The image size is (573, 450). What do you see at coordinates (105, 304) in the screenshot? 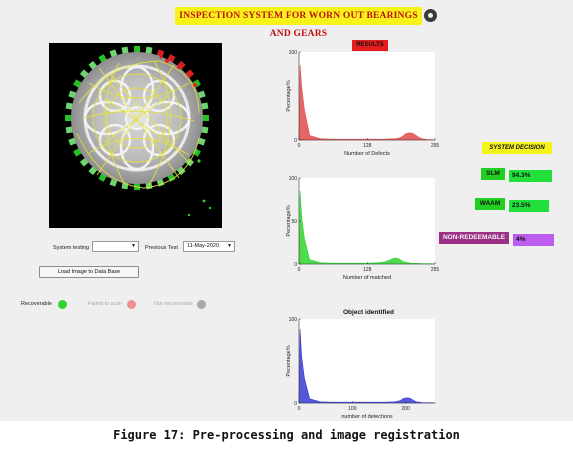
I see `lamp-label-failed-to-scan: Failed to scan` at bounding box center [105, 304].